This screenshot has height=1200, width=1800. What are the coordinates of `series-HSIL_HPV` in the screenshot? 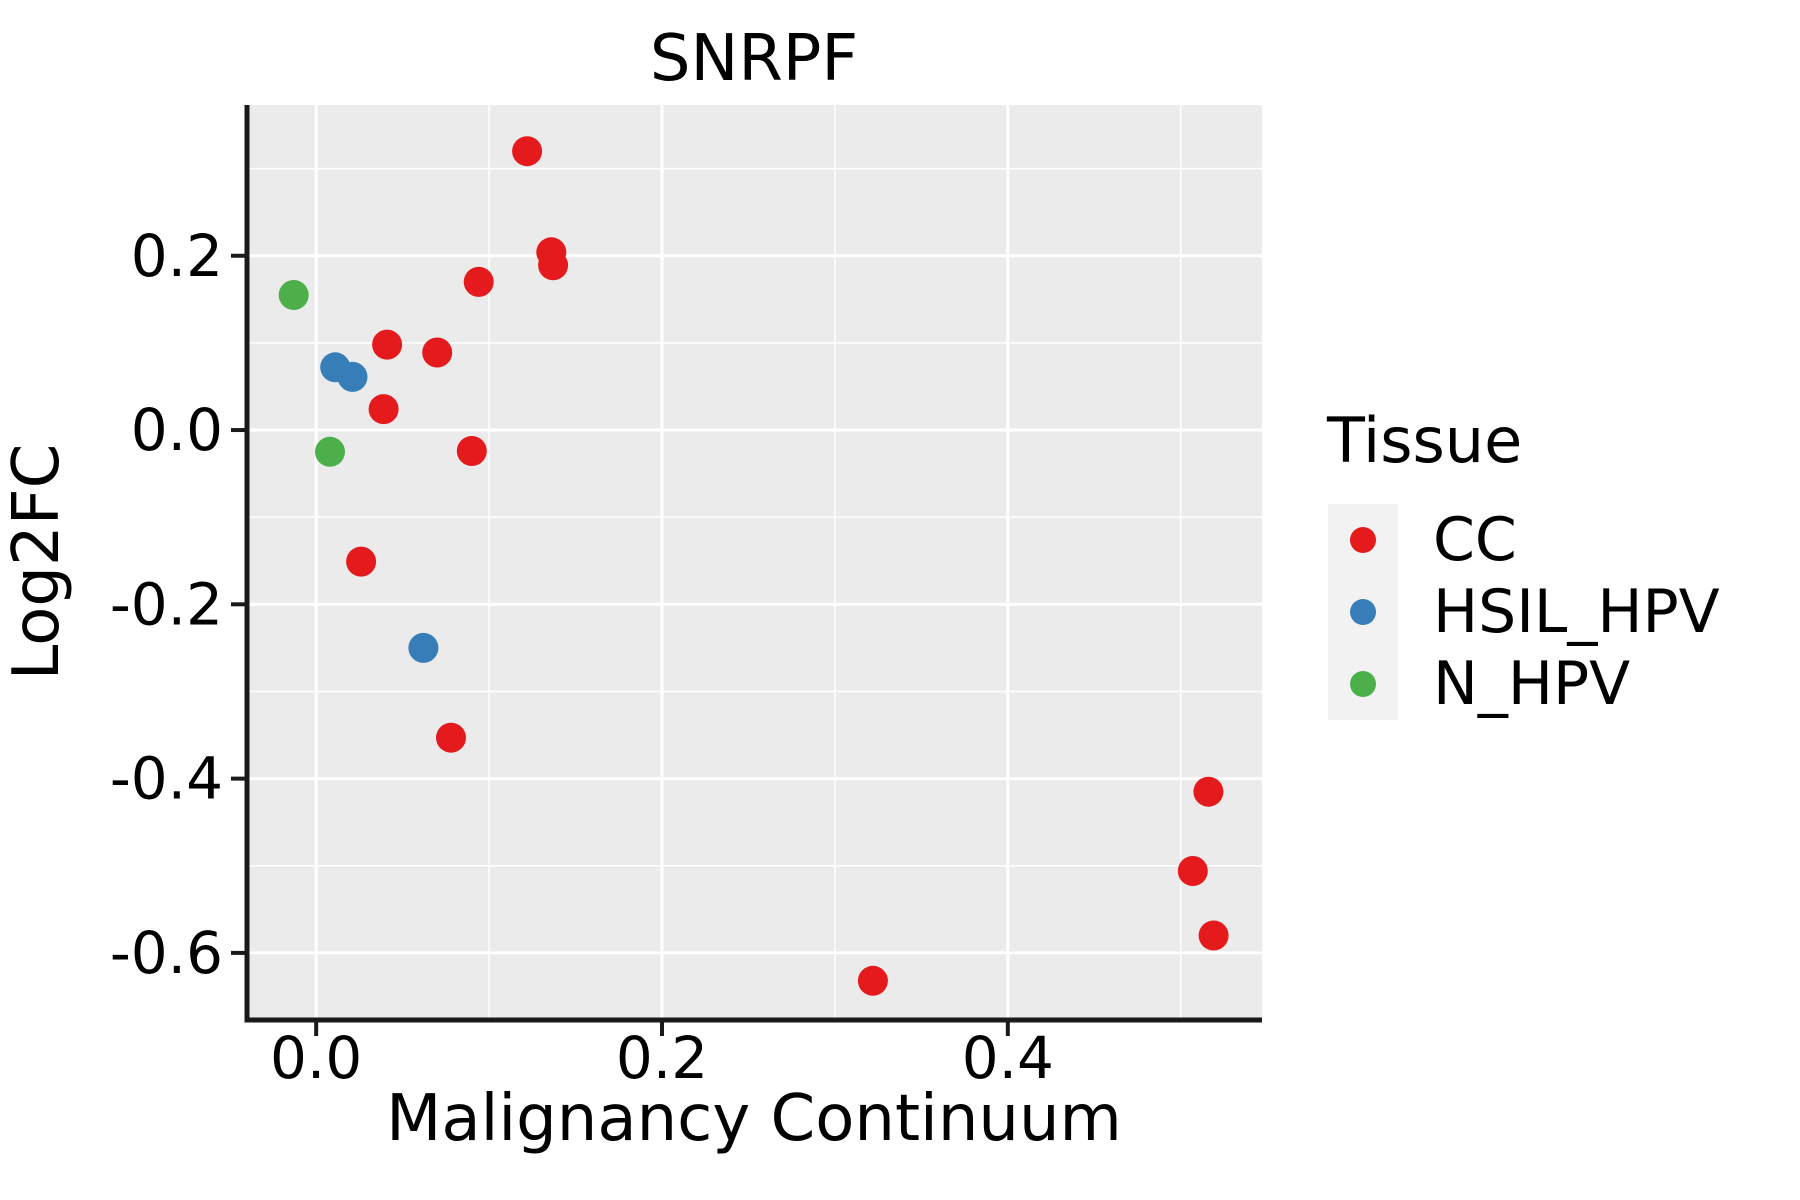 It's located at (379, 507).